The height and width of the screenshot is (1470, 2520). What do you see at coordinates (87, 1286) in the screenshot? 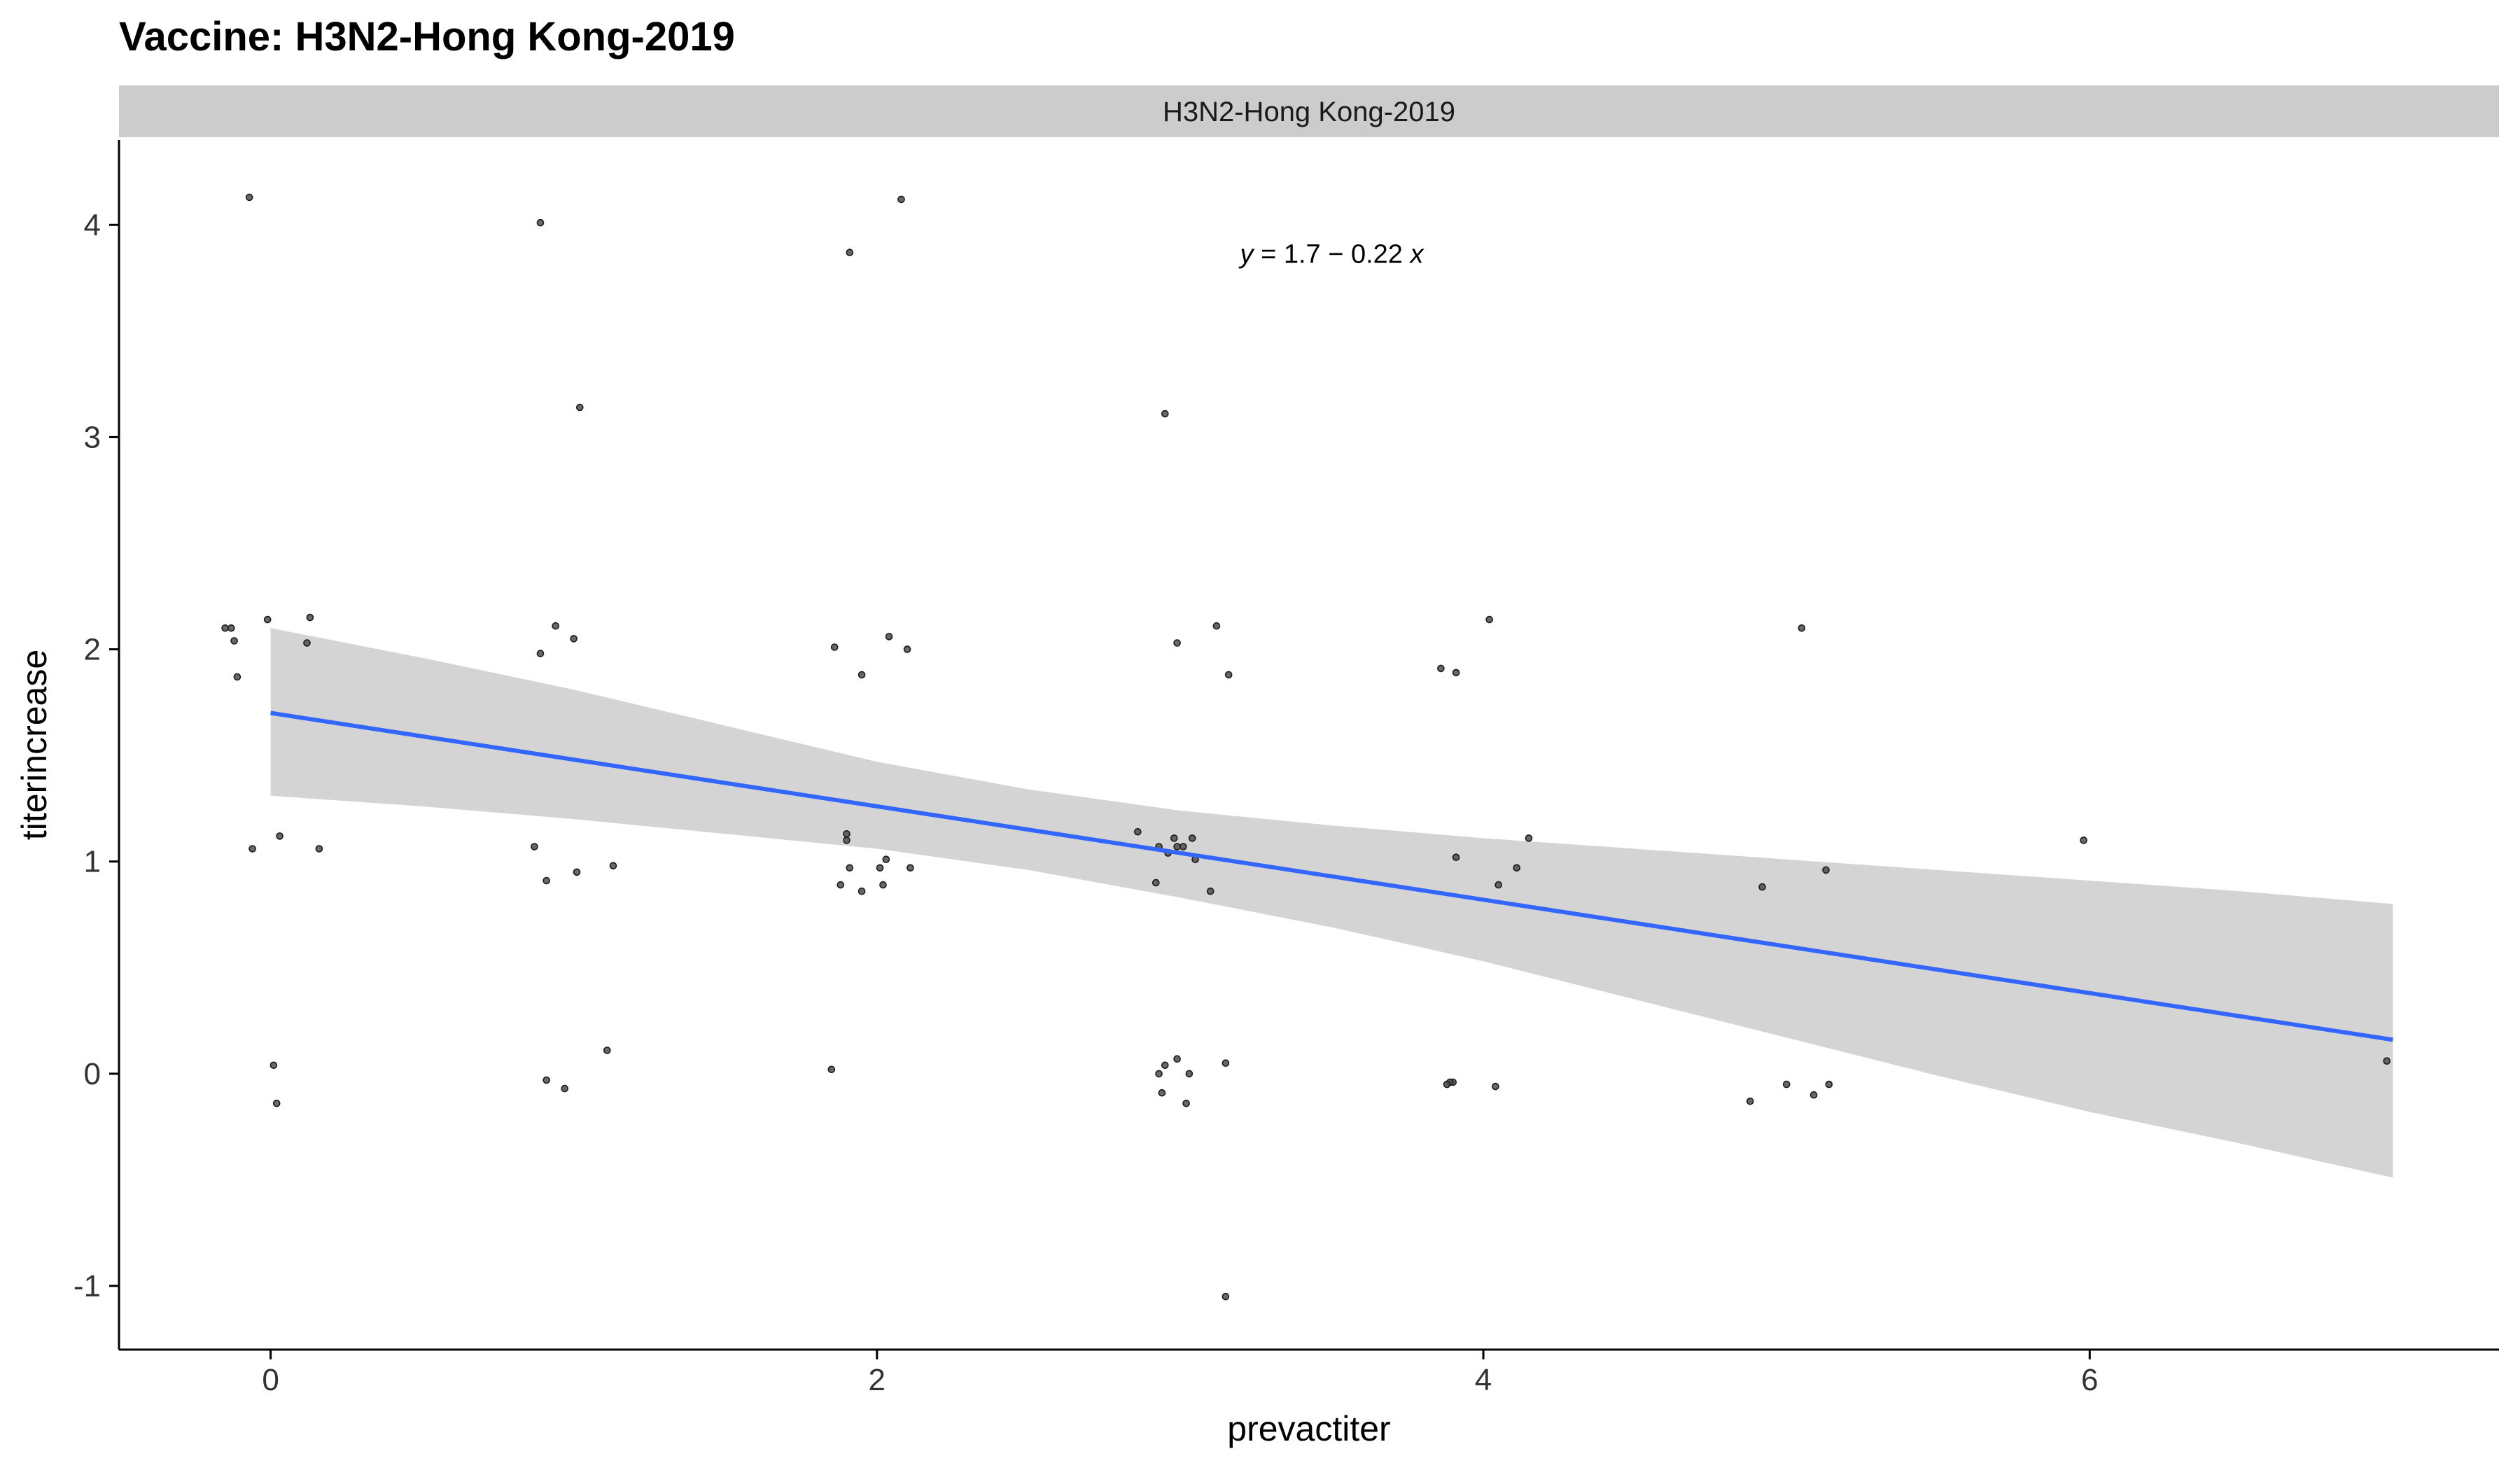
I see `y-tick-label: -1` at bounding box center [87, 1286].